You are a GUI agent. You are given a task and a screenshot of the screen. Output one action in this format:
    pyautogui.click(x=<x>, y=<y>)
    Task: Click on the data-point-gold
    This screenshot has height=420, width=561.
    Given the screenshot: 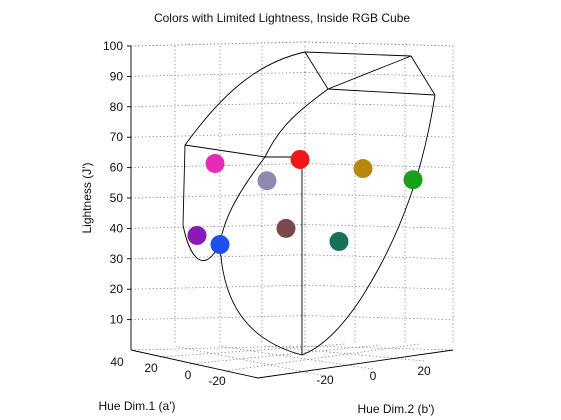 What is the action you would take?
    pyautogui.click(x=363, y=169)
    